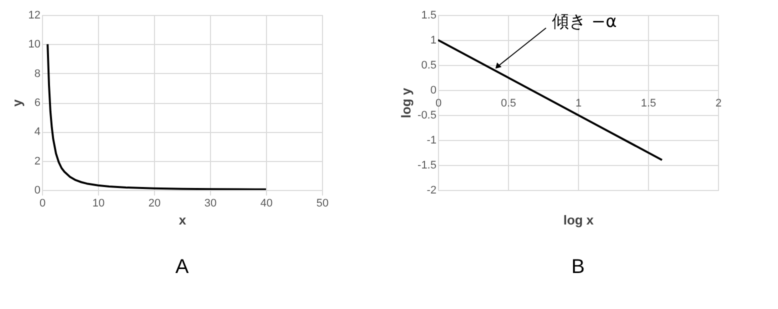 The height and width of the screenshot is (309, 778). Describe the element at coordinates (16, 102) in the screenshot. I see `y-axis-title: y` at that location.